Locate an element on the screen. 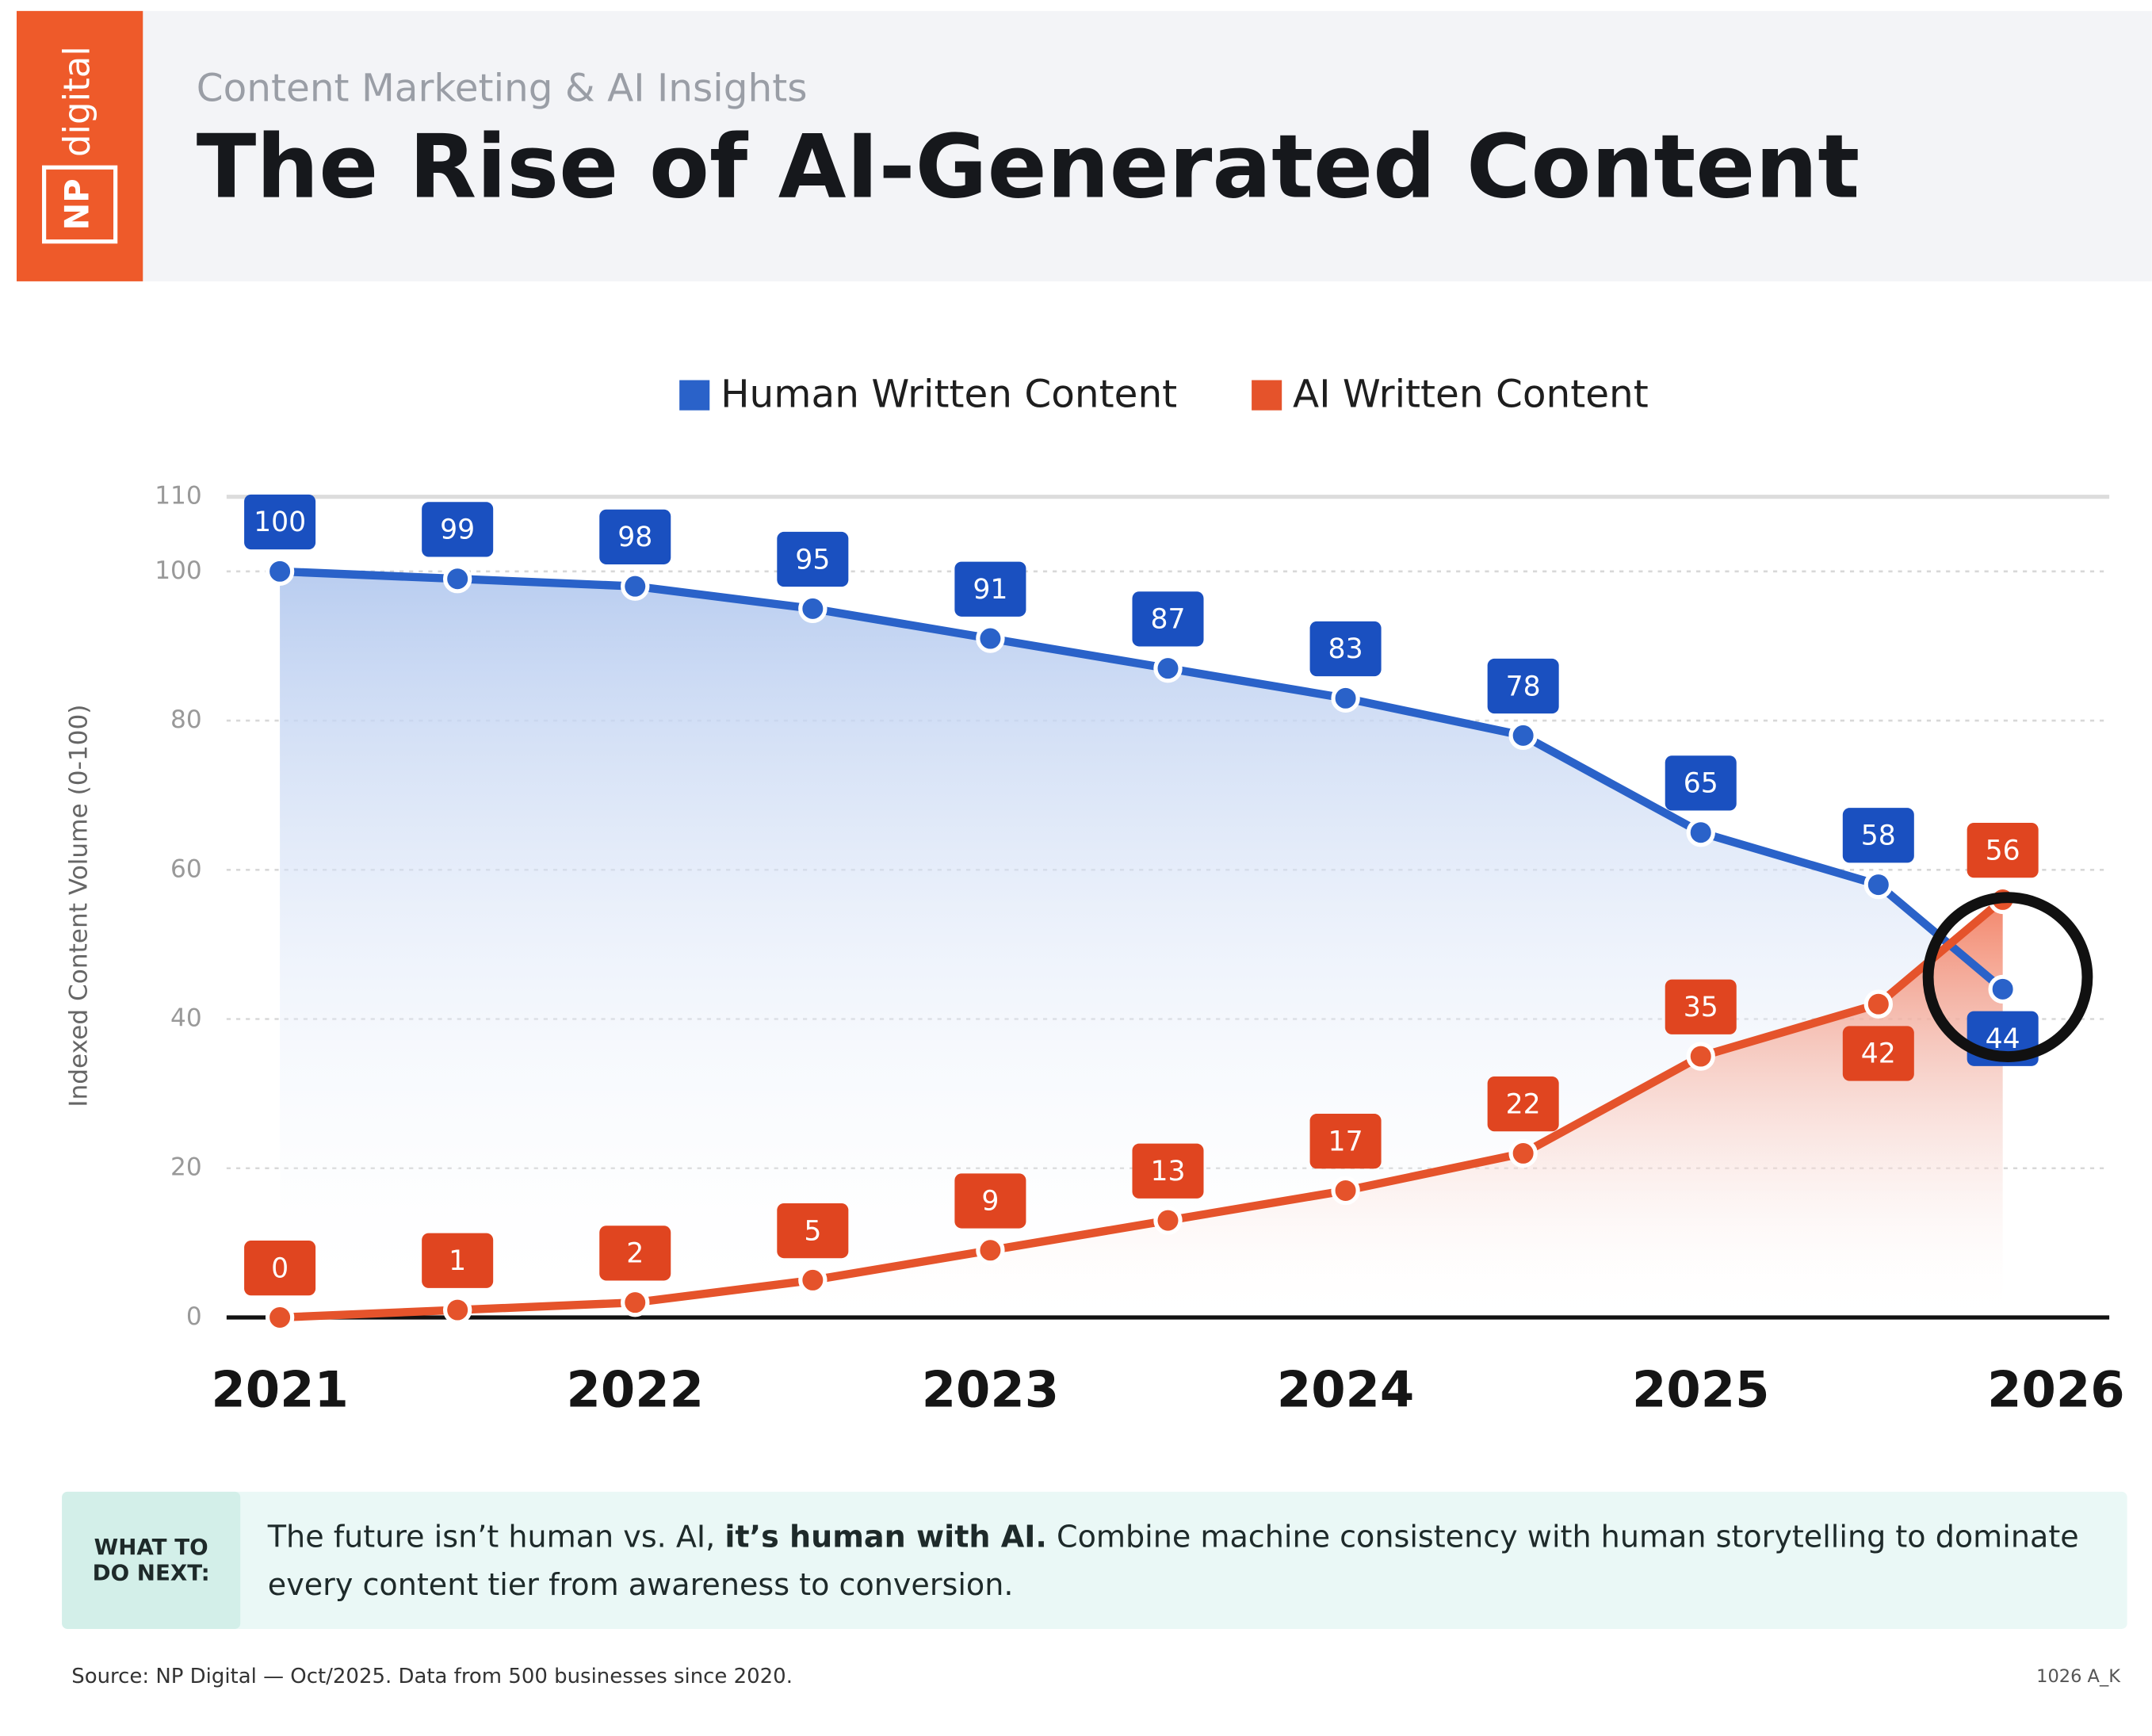  highlight-circle is located at coordinates (2007, 977).